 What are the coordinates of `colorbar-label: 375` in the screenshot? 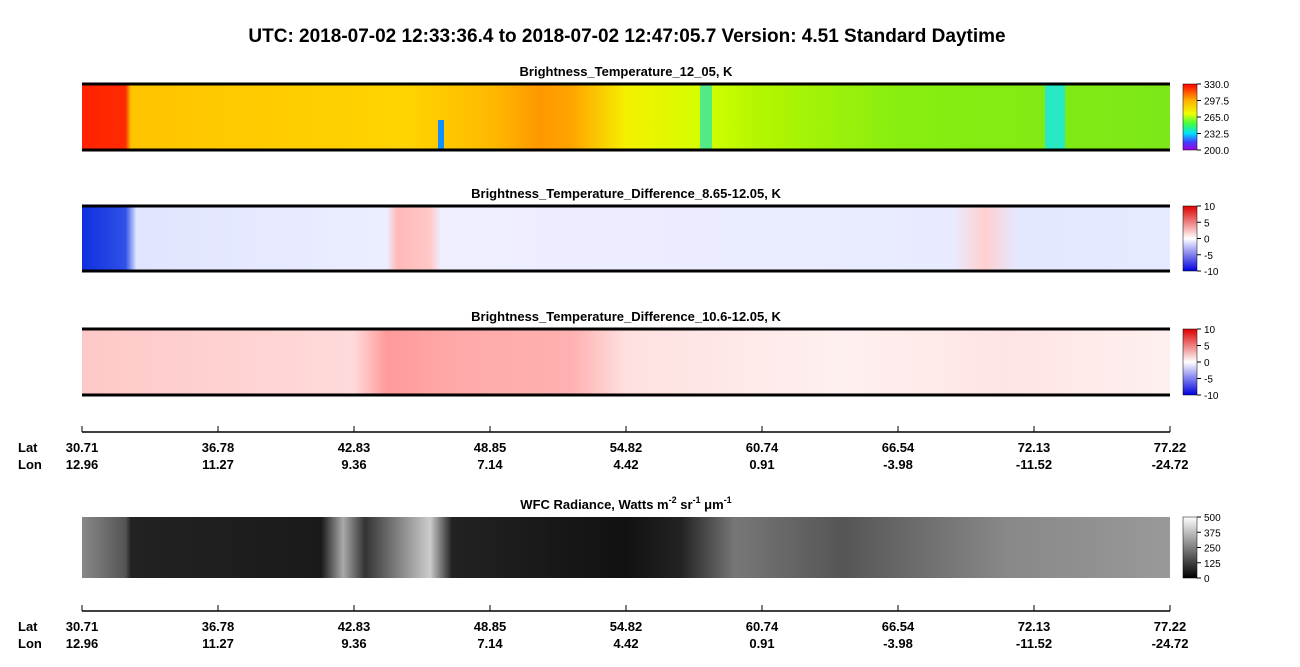 It's located at (1212, 533).